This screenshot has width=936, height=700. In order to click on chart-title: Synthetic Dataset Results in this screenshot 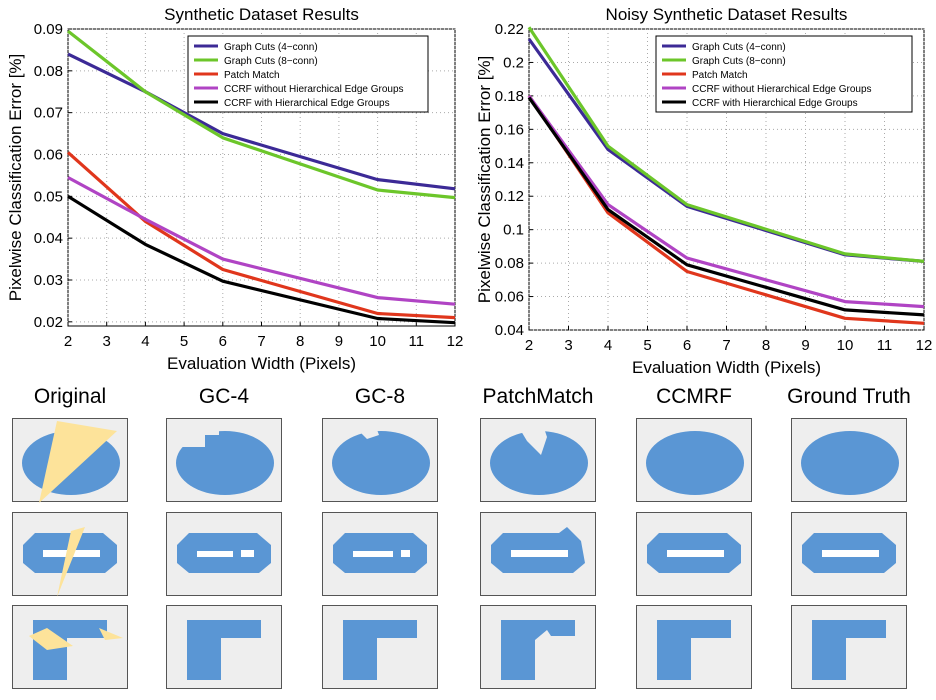, I will do `click(261, 14)`.